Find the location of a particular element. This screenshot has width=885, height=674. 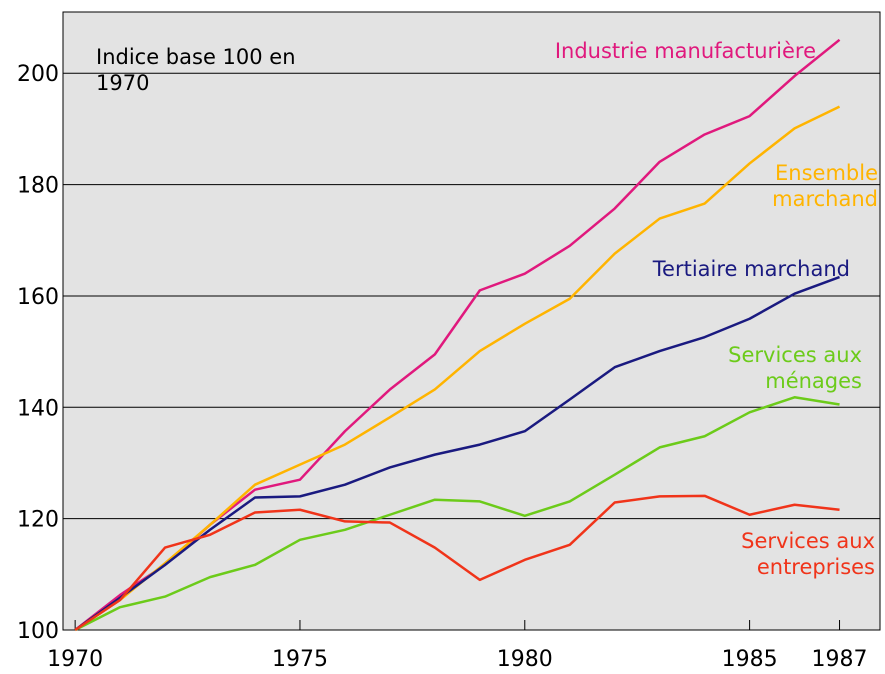

y-tick-label: 180 is located at coordinates (38, 186).